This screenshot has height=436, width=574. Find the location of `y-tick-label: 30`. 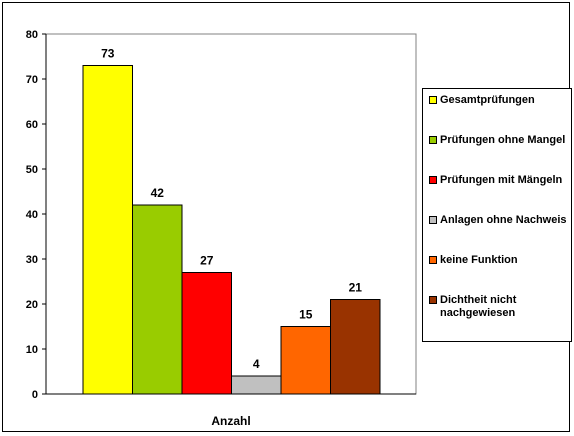

y-tick-label: 30 is located at coordinates (32, 260).